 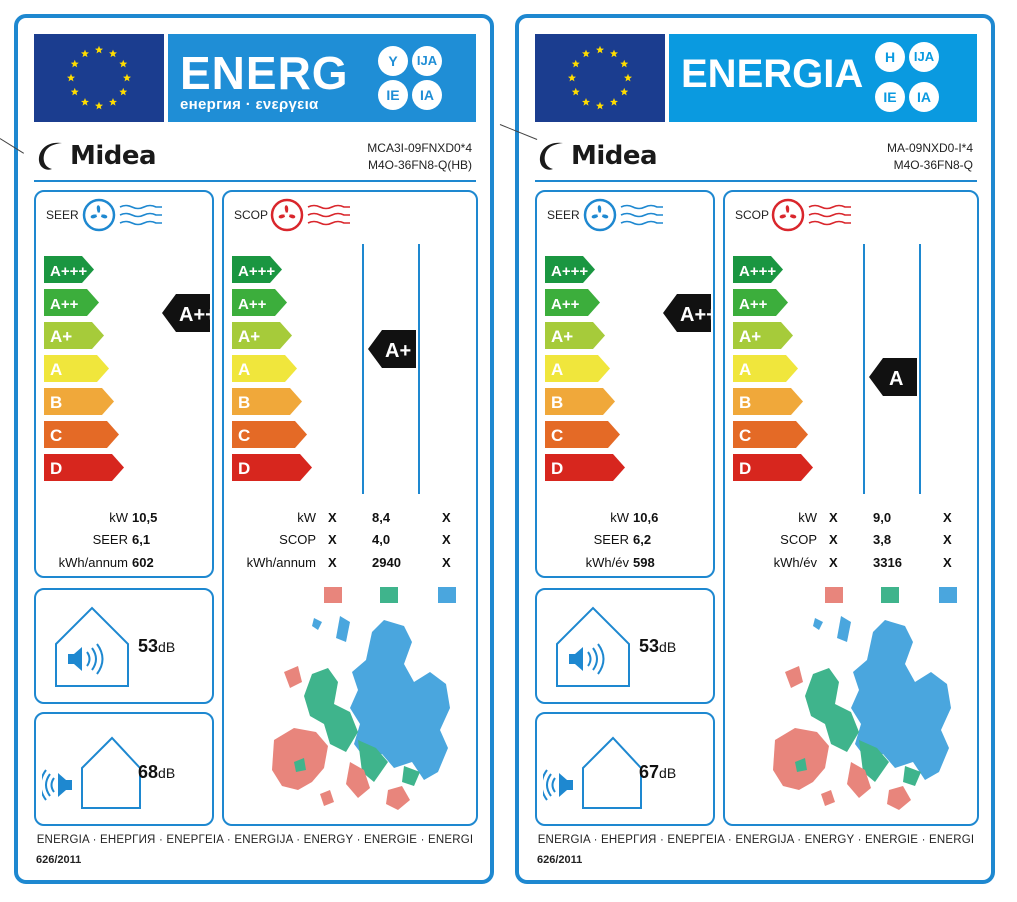 What do you see at coordinates (322, 78) in the screenshot?
I see `energy-banner: ENERG енергия · ενεργεια Y IJA IE IA` at bounding box center [322, 78].